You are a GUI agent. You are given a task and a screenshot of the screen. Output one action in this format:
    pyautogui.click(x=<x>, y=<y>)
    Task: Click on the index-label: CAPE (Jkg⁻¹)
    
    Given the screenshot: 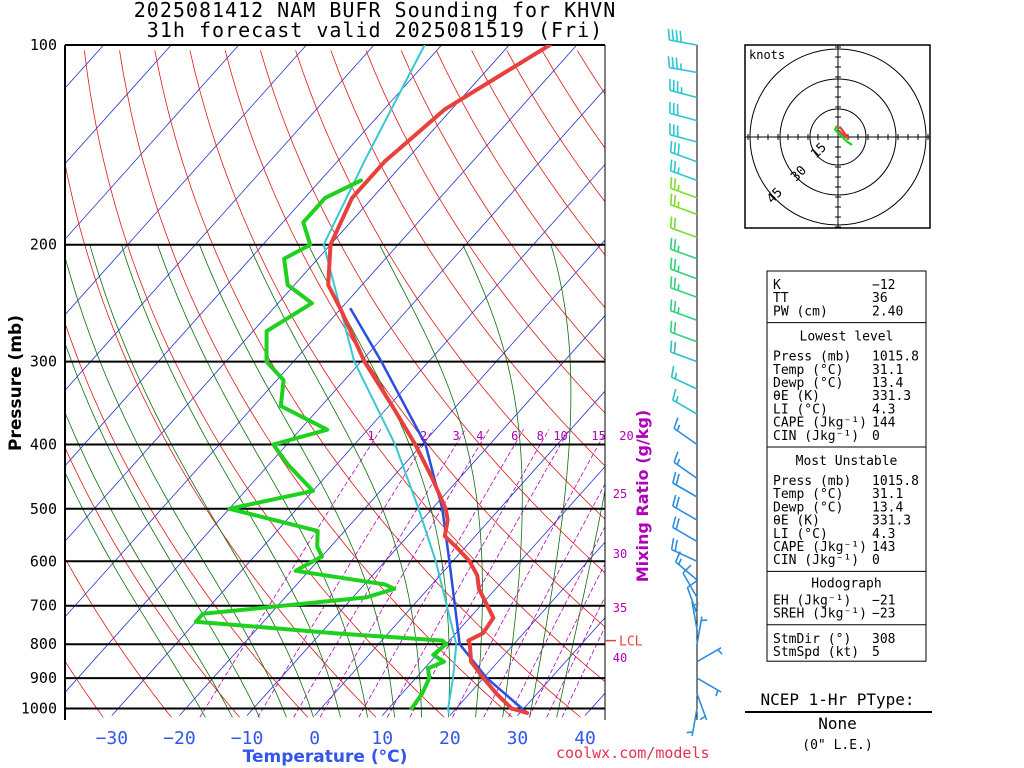 What is the action you would take?
    pyautogui.click(x=820, y=423)
    